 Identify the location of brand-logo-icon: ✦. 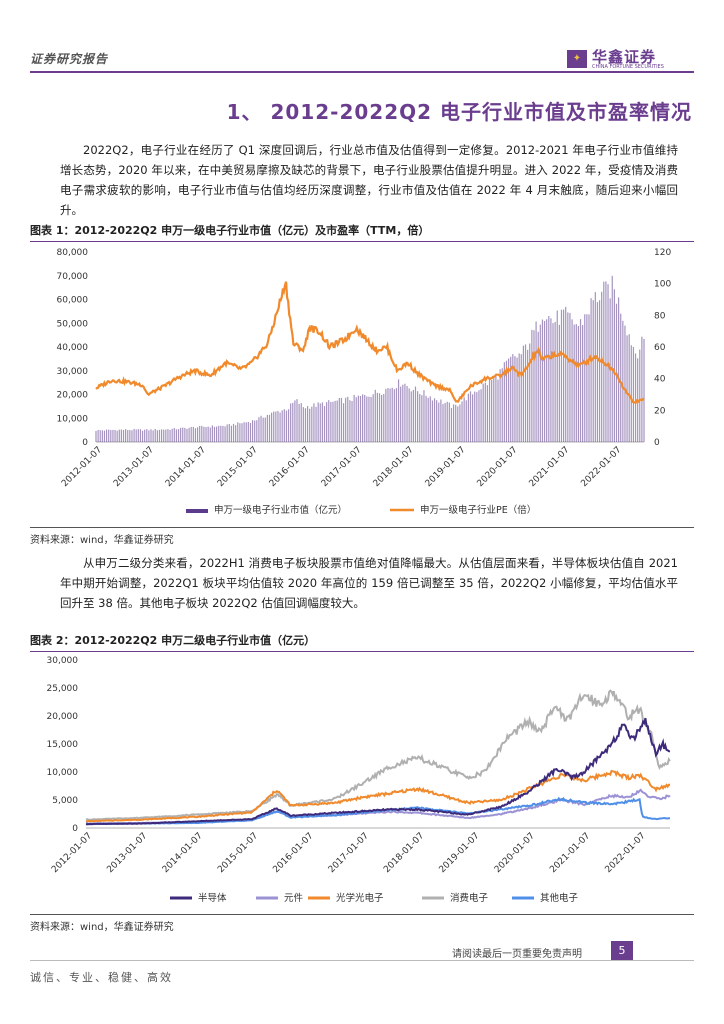
(577, 59).